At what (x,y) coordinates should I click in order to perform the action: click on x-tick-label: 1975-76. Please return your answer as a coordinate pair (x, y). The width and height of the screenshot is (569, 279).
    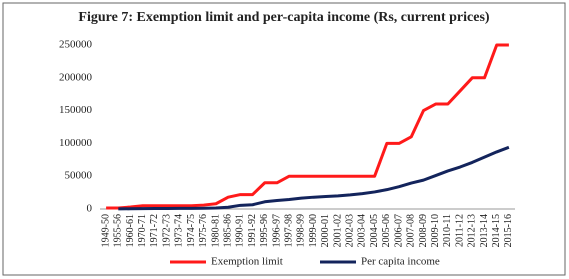
    Looking at the image, I should click on (203, 230).